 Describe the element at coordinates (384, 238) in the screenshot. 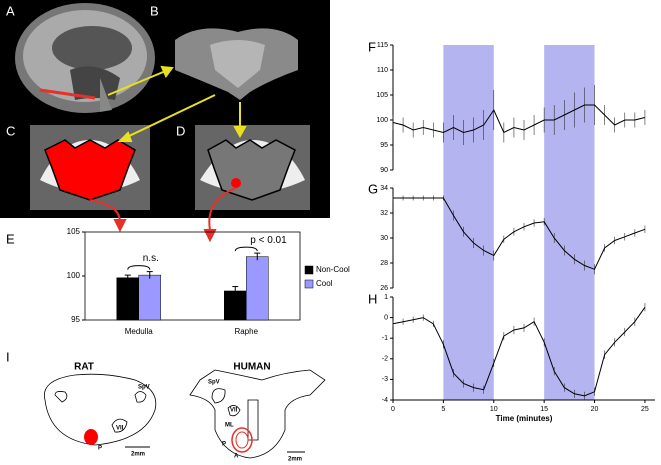

I see `y-tick-label: 30` at that location.